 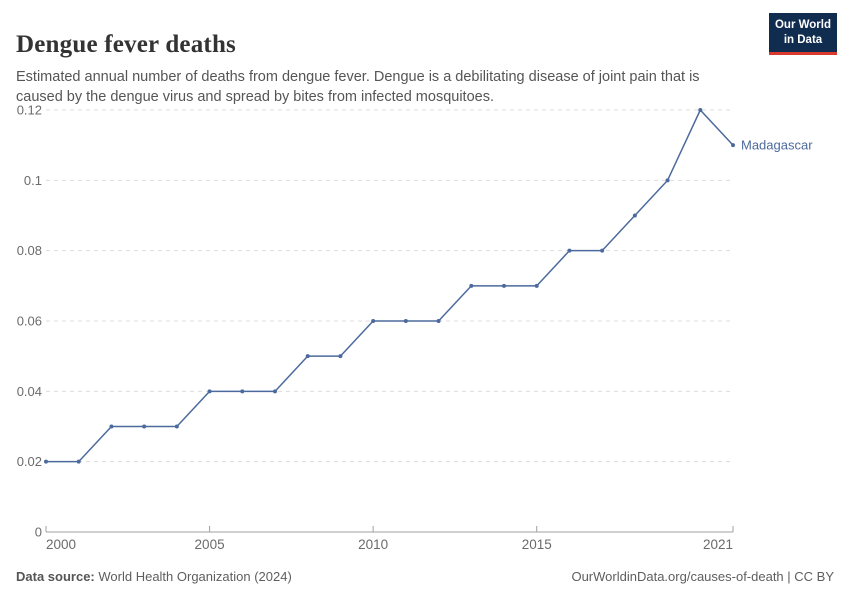 I want to click on y-tick-label: 0.06, so click(x=29, y=321).